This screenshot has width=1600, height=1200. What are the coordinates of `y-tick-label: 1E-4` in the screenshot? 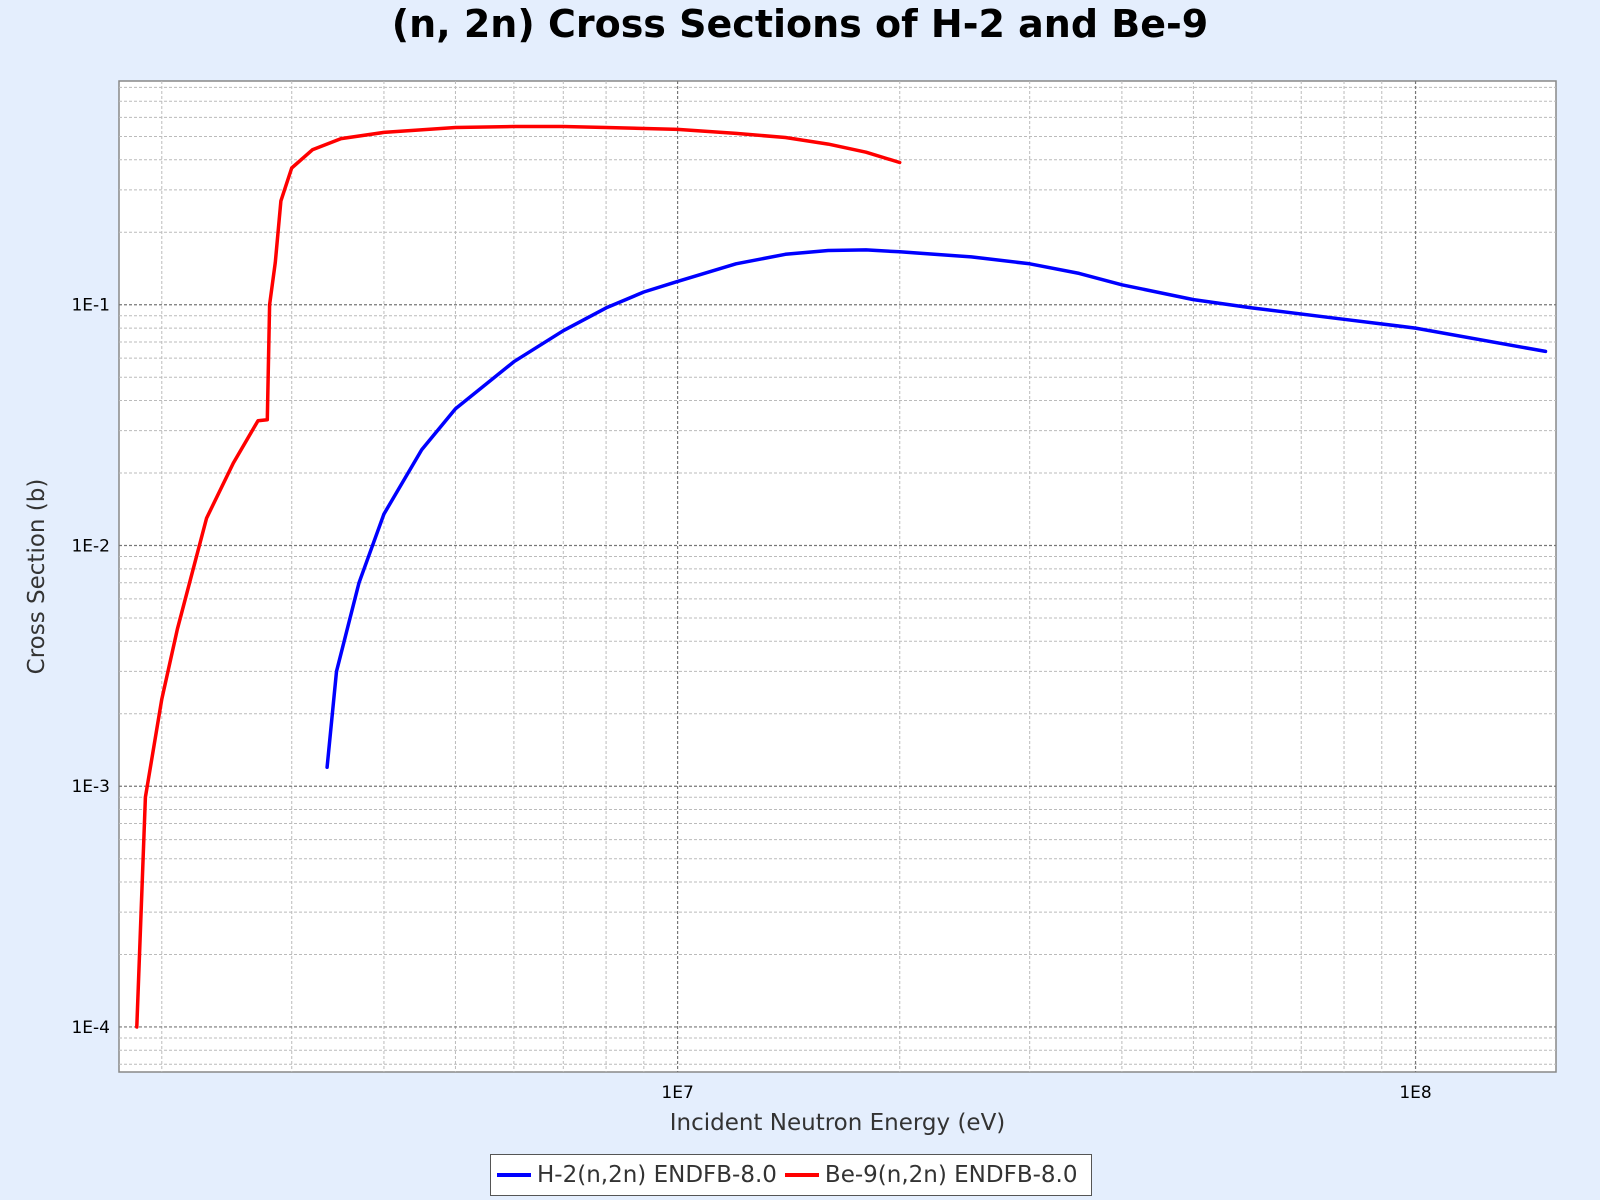 It's located at (90, 1028).